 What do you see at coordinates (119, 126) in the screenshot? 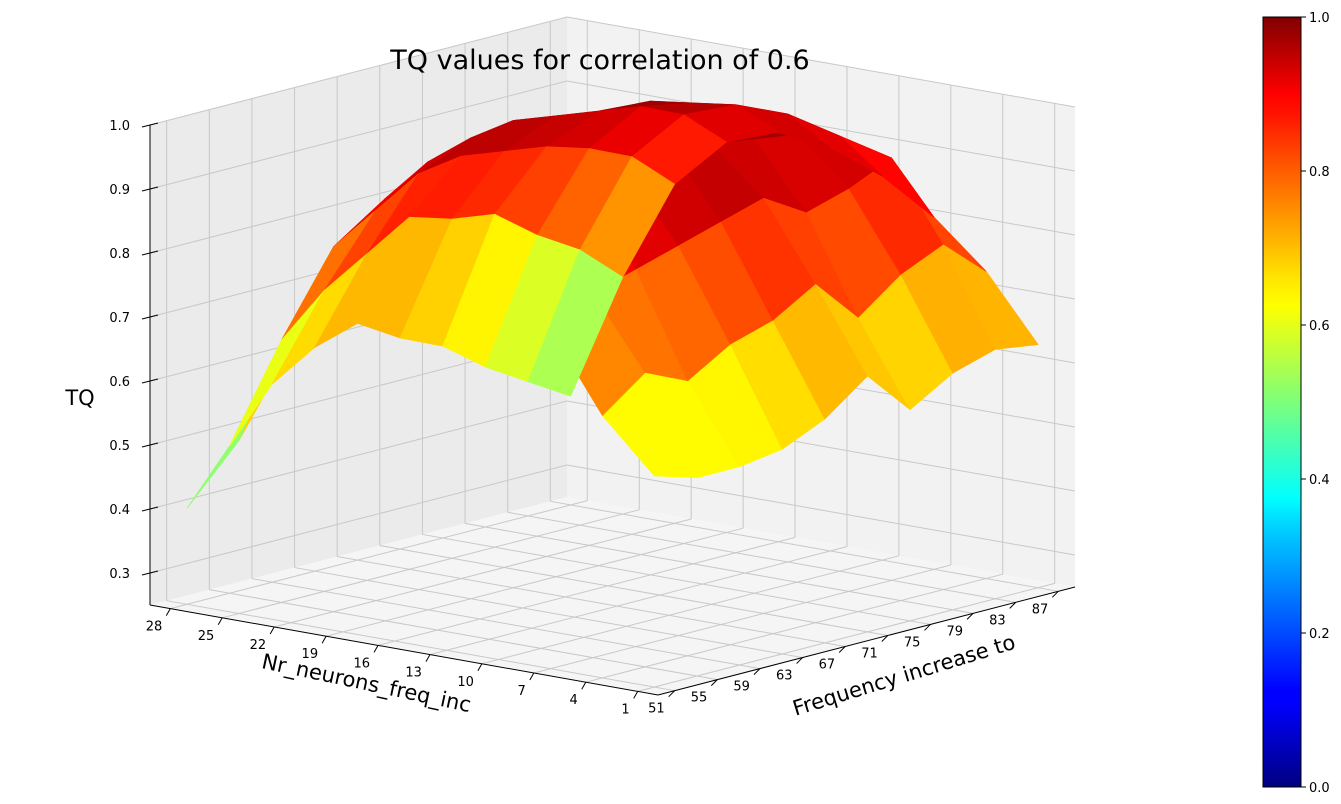
I see `z-tick-label: 1.0` at bounding box center [119, 126].